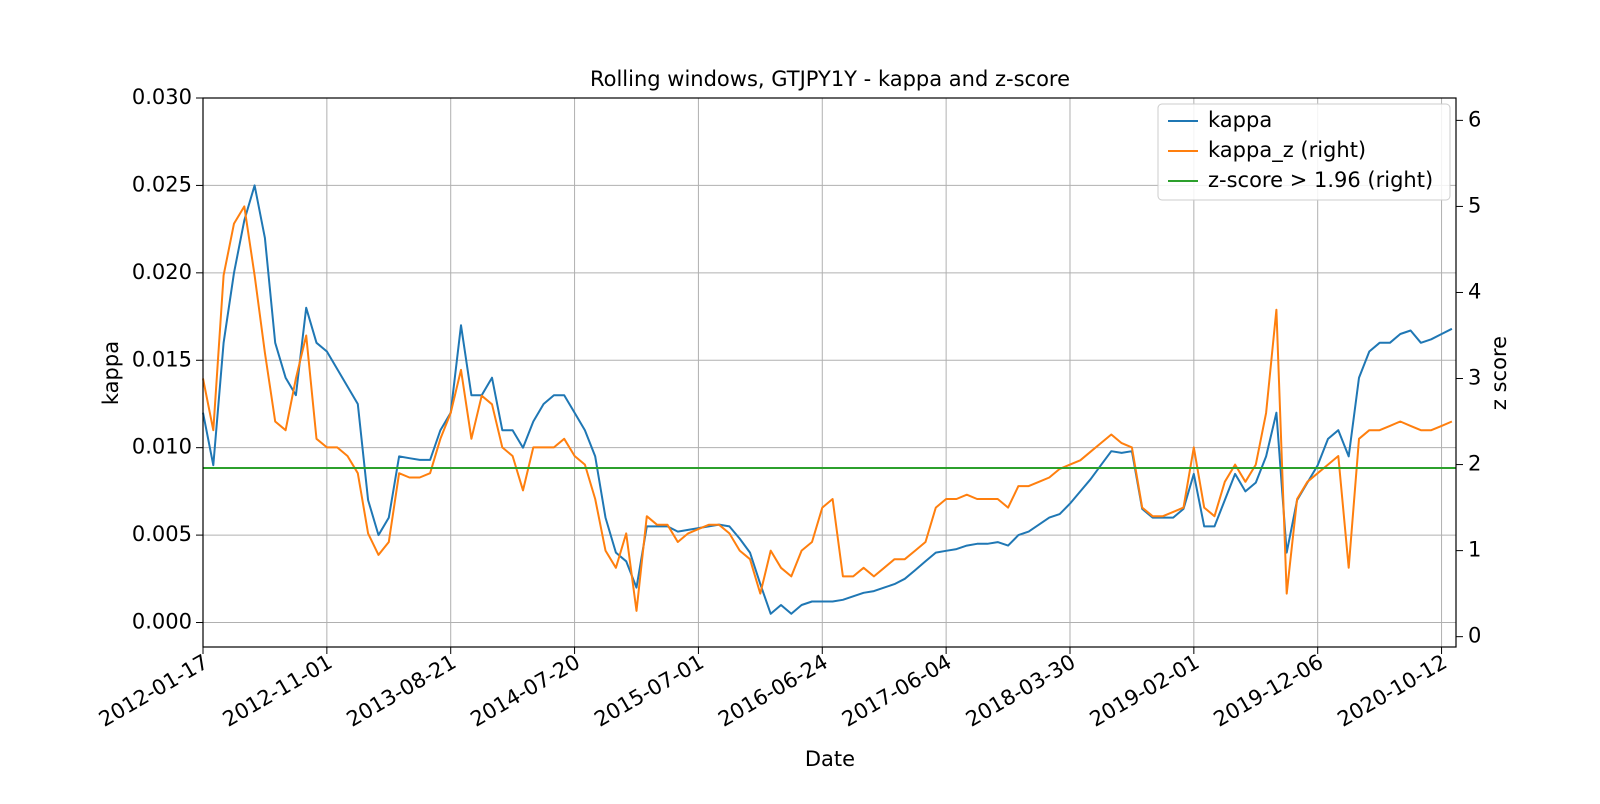 The width and height of the screenshot is (1600, 804). I want to click on legend-box, so click(1304, 152).